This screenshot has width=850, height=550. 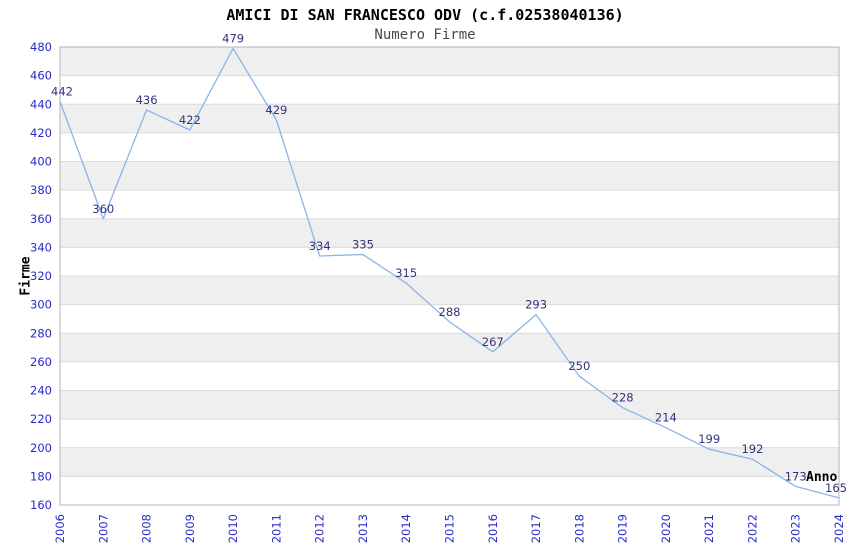 What do you see at coordinates (406, 273) in the screenshot?
I see `point-value-label: 315` at bounding box center [406, 273].